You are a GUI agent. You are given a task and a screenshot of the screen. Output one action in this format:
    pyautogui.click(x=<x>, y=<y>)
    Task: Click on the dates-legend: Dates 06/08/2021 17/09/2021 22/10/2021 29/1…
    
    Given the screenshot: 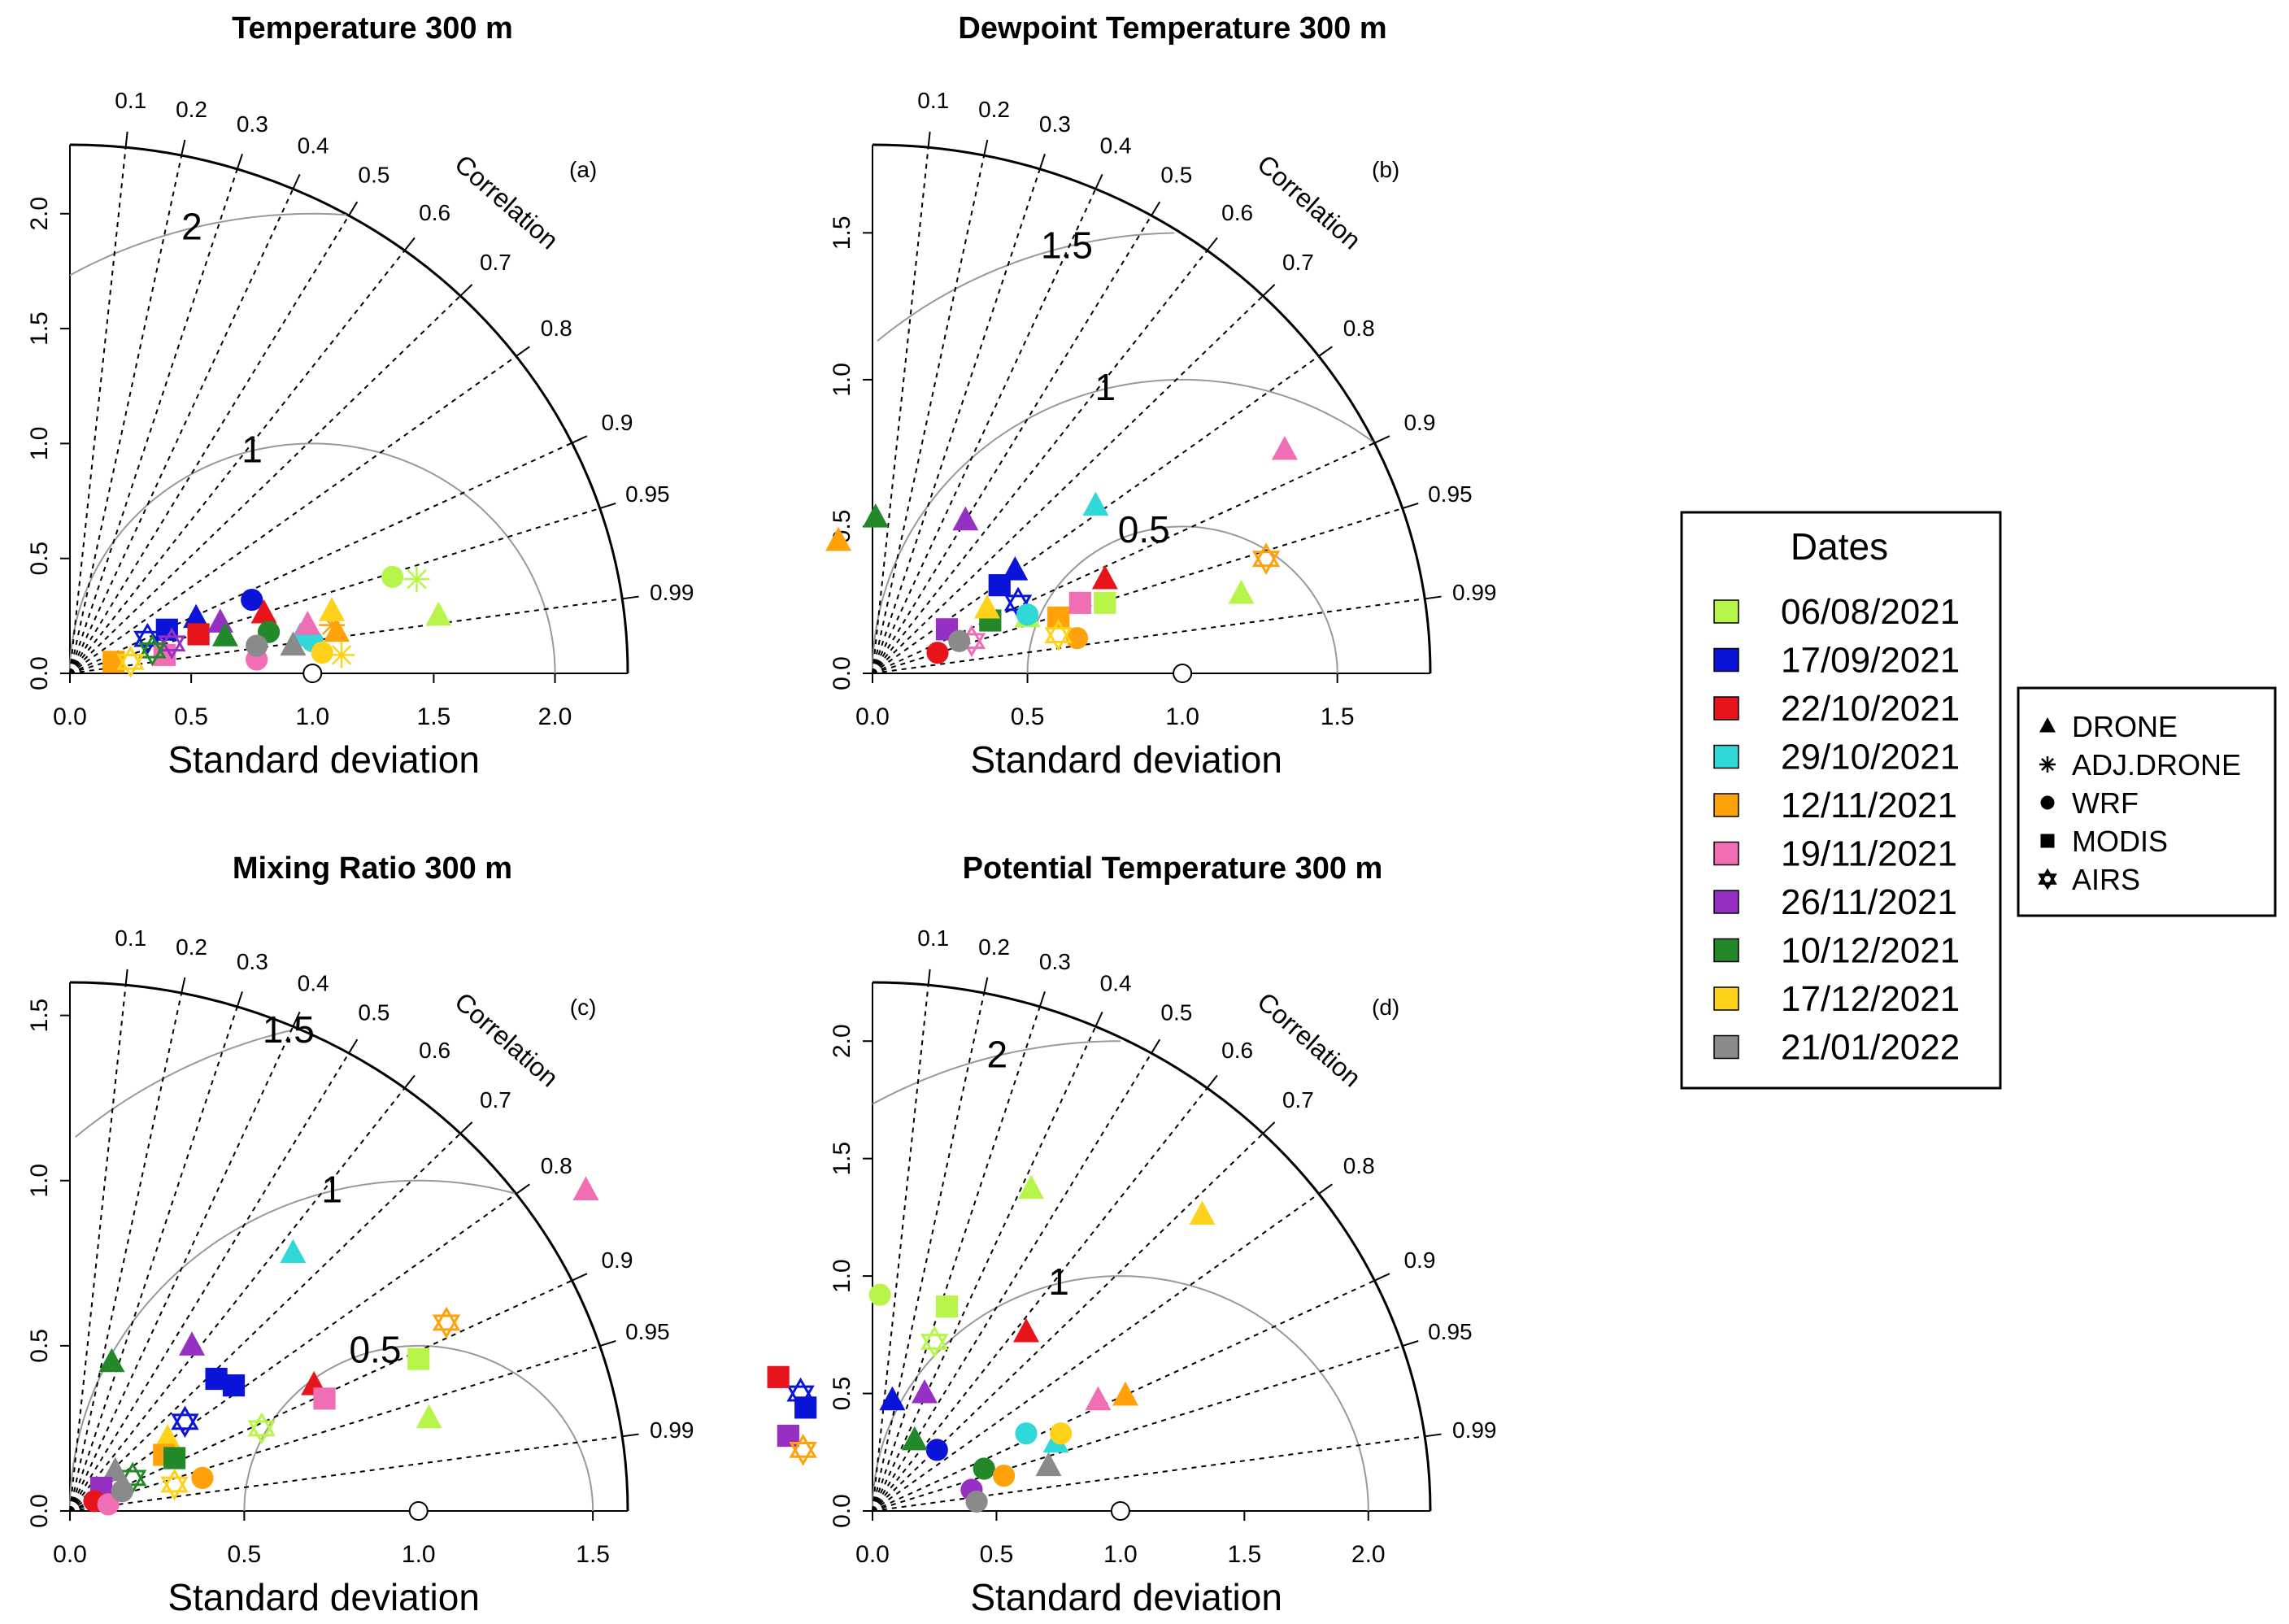 What is the action you would take?
    pyautogui.click(x=1841, y=800)
    